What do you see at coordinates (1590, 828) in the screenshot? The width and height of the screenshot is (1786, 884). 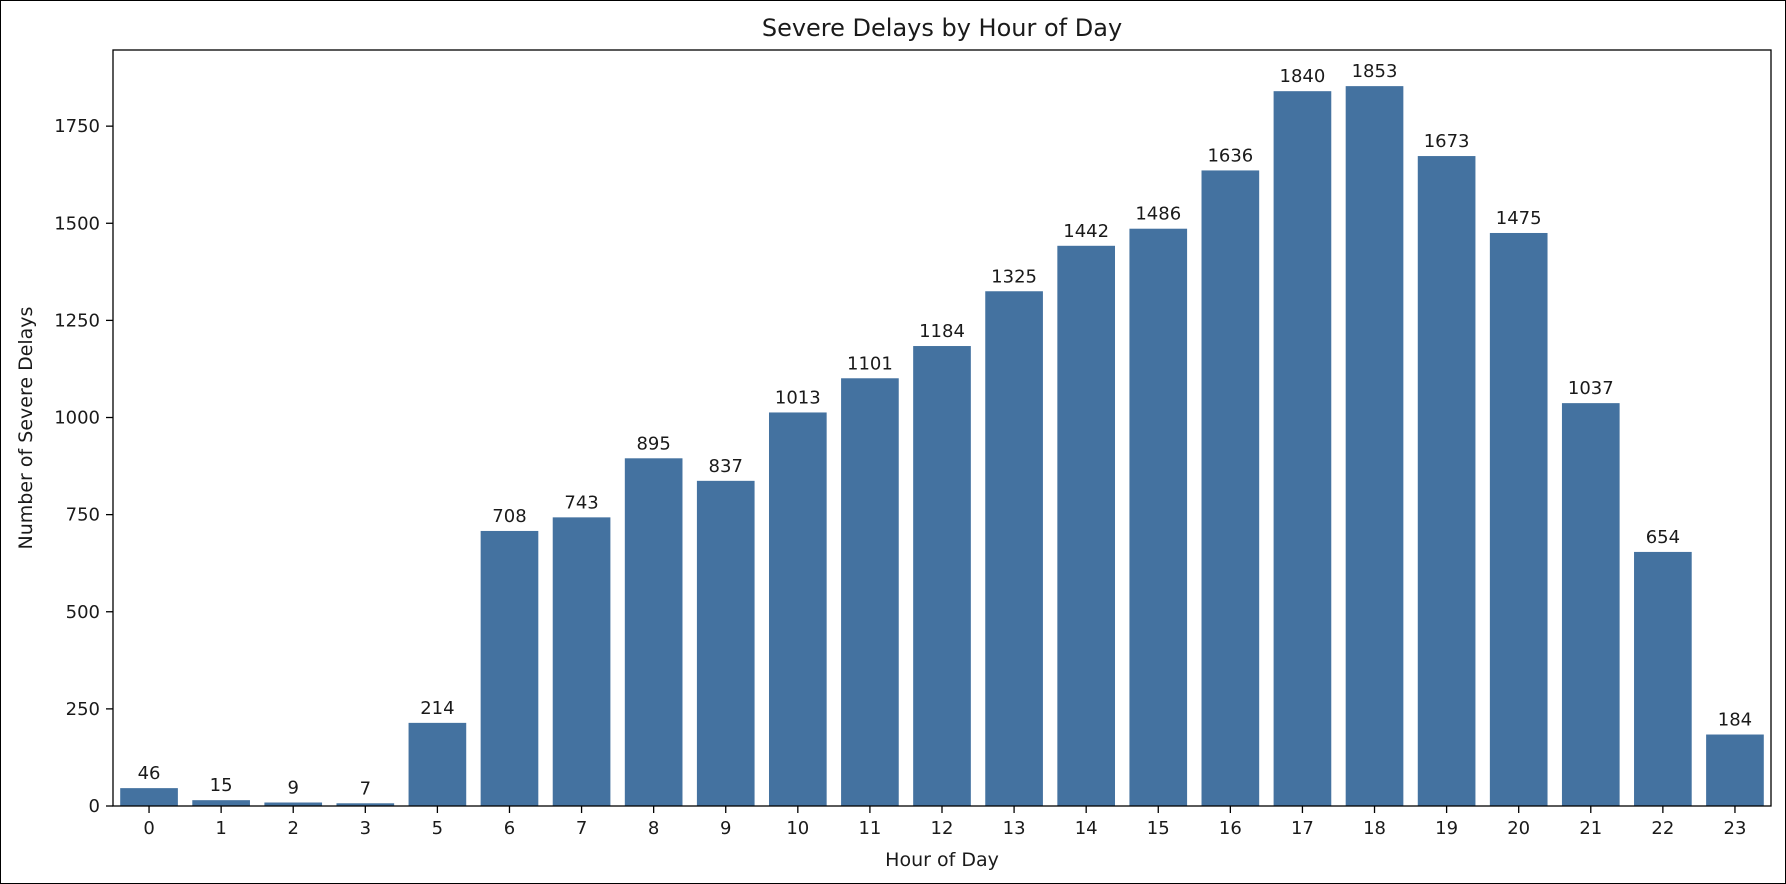 I see `x-tick-label-21: 21` at bounding box center [1590, 828].